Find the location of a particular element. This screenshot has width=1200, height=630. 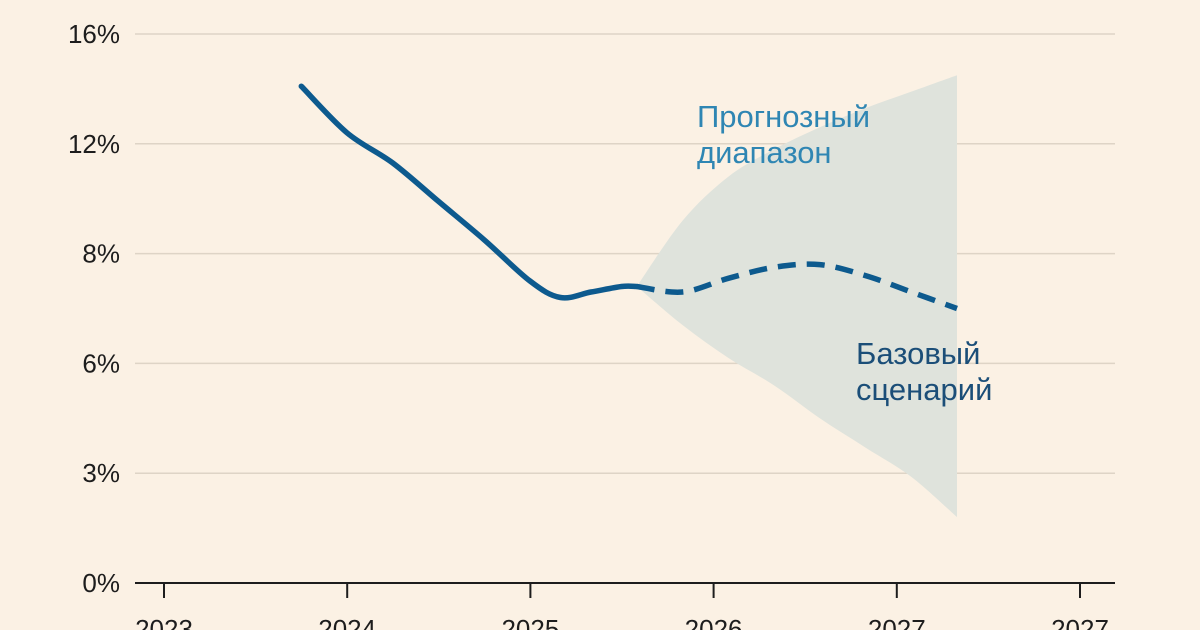

actual-series-line is located at coordinates (469, 192).